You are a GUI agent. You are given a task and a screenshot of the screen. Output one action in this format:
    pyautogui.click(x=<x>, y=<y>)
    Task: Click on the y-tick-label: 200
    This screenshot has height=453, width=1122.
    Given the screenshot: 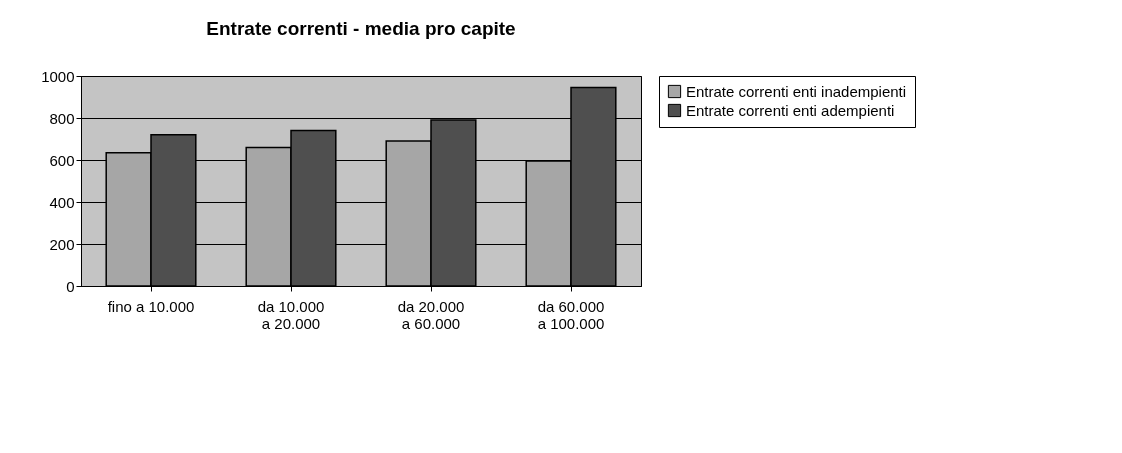 What is the action you would take?
    pyautogui.click(x=62, y=244)
    